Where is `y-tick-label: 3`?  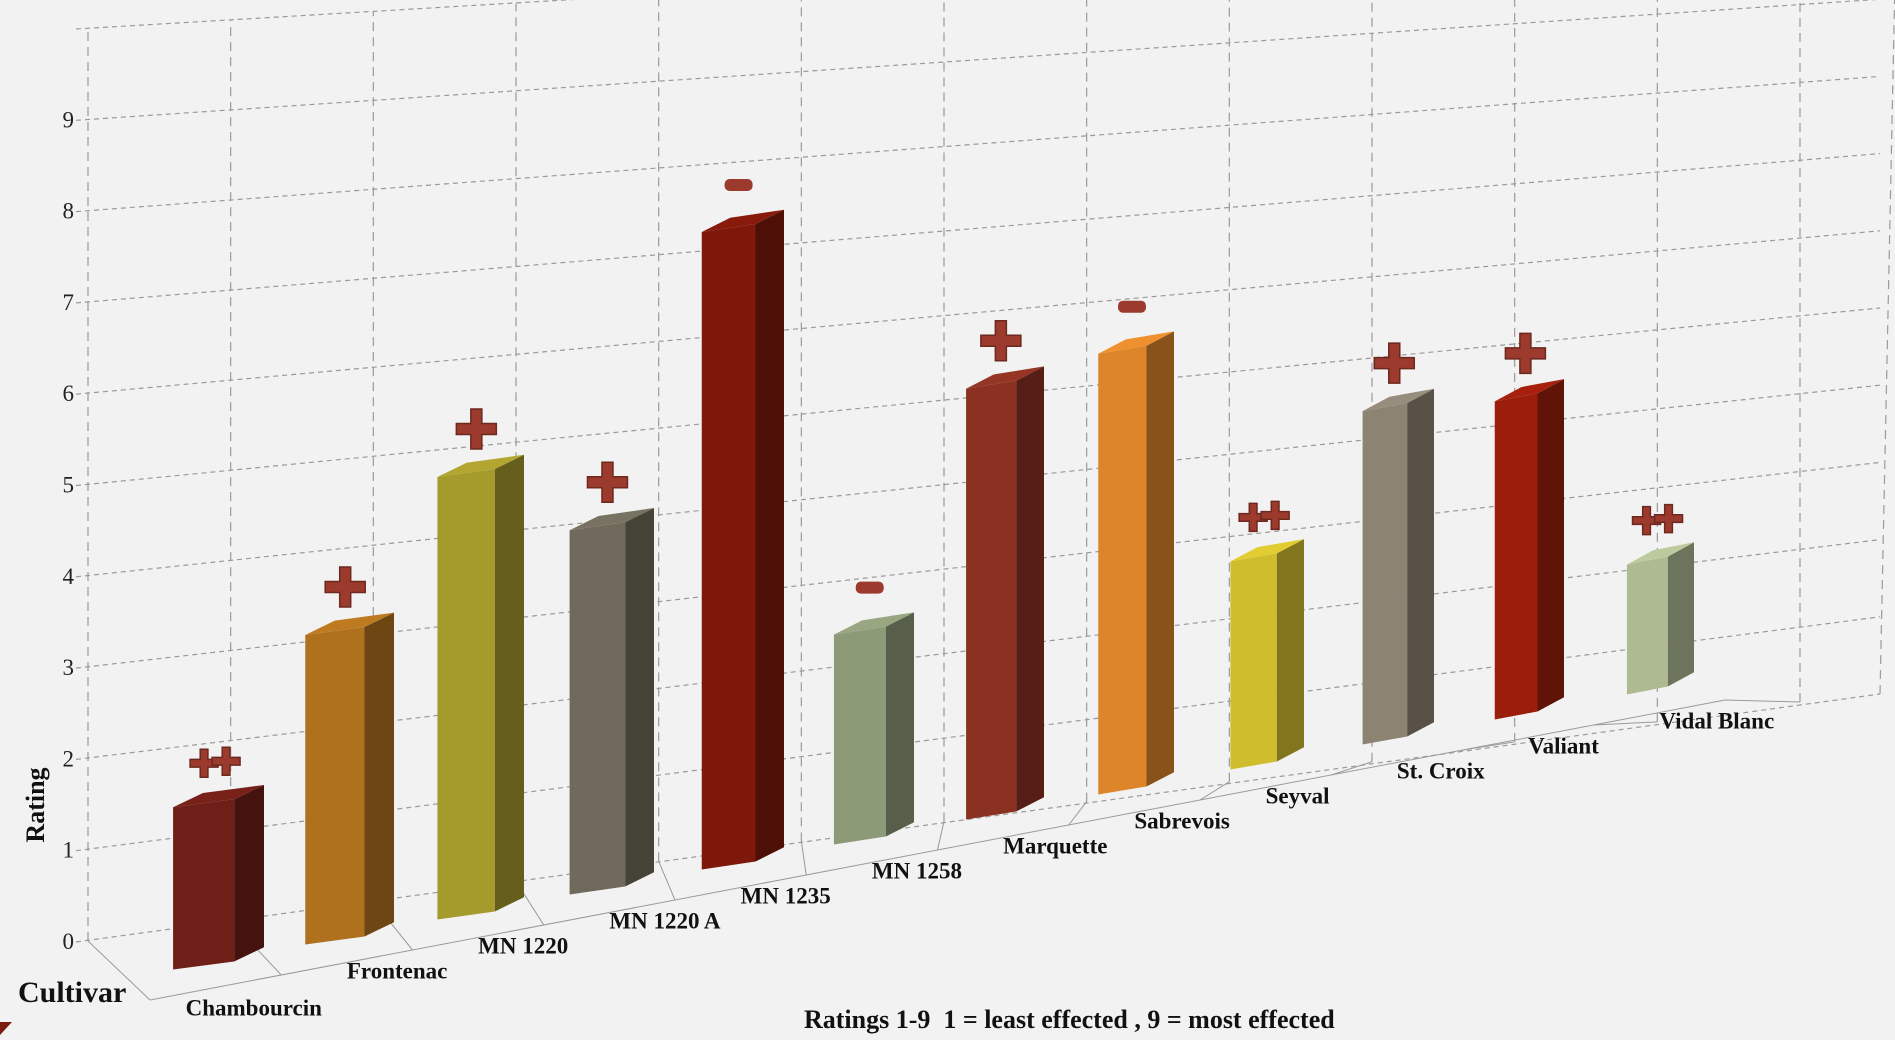
y-tick-label: 3 is located at coordinates (69, 667).